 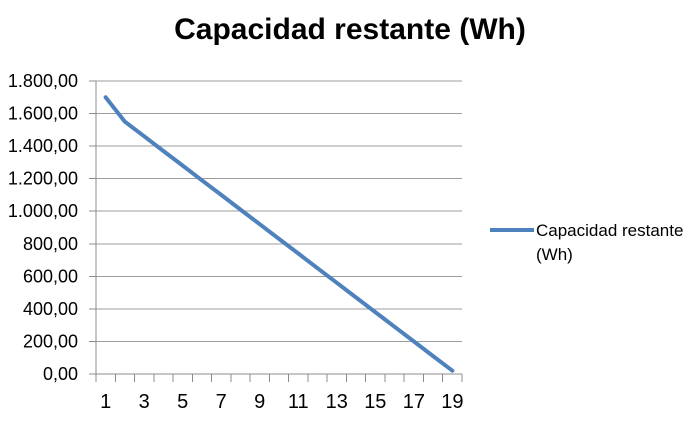 I want to click on y-tick-label: 1.000,00, so click(x=43, y=211).